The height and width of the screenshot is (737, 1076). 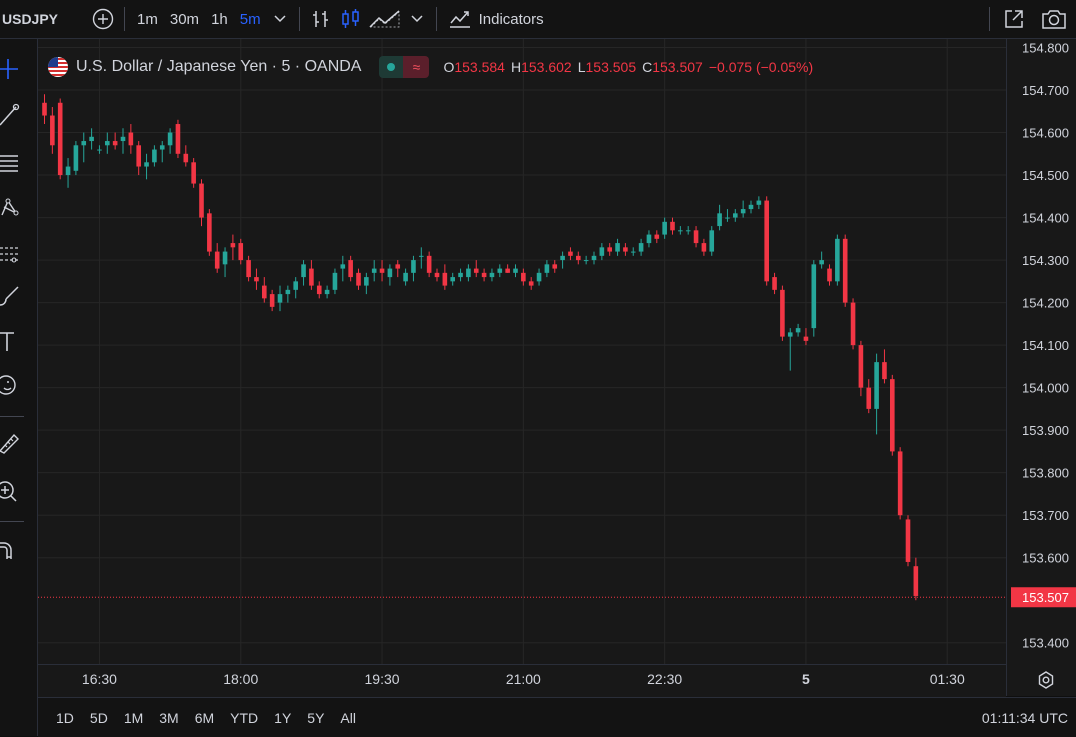 What do you see at coordinates (11, 115) in the screenshot?
I see `trend-line-icon` at bounding box center [11, 115].